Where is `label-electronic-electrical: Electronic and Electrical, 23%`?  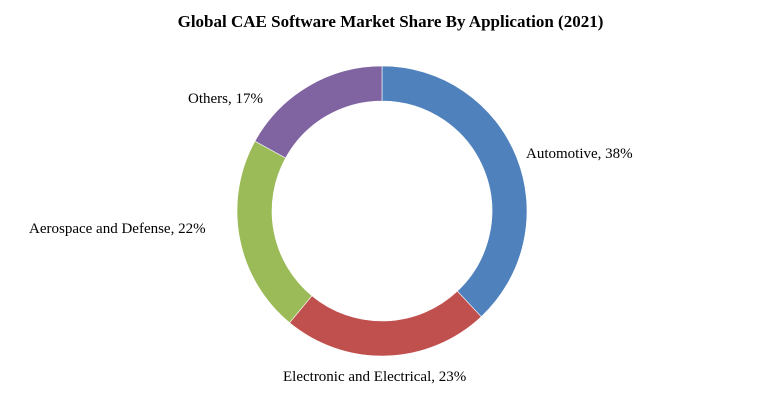
label-electronic-electrical: Electronic and Electrical, 23% is located at coordinates (375, 377).